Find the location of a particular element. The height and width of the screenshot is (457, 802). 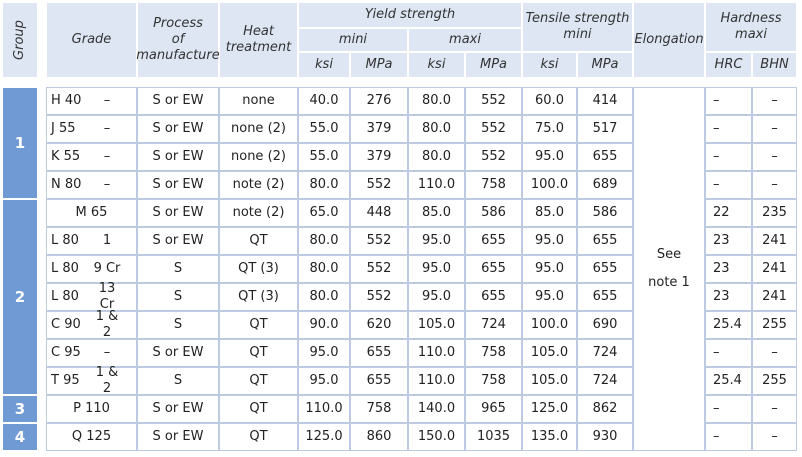

body-cell: C 90 1 & 2 is located at coordinates (91, 324).